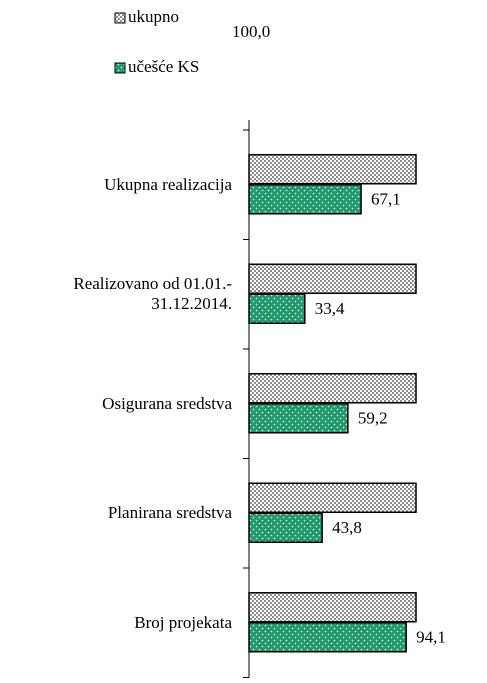 The image size is (487, 683). Describe the element at coordinates (168, 184) in the screenshot. I see `category-label: Ukupna realizacija` at that location.